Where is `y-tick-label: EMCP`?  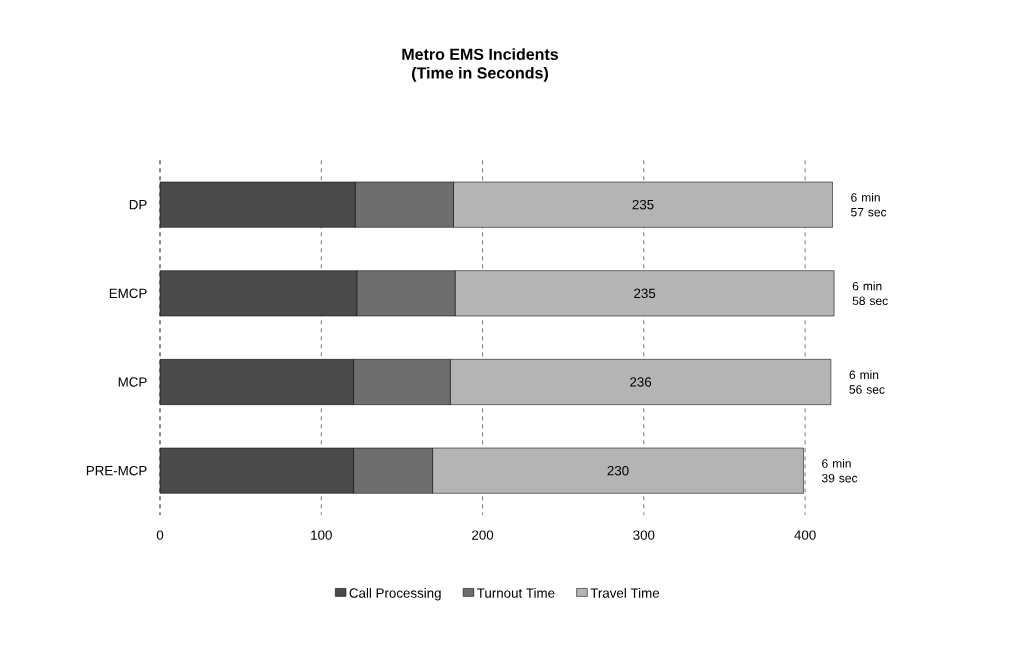
y-tick-label: EMCP is located at coordinates (128, 293).